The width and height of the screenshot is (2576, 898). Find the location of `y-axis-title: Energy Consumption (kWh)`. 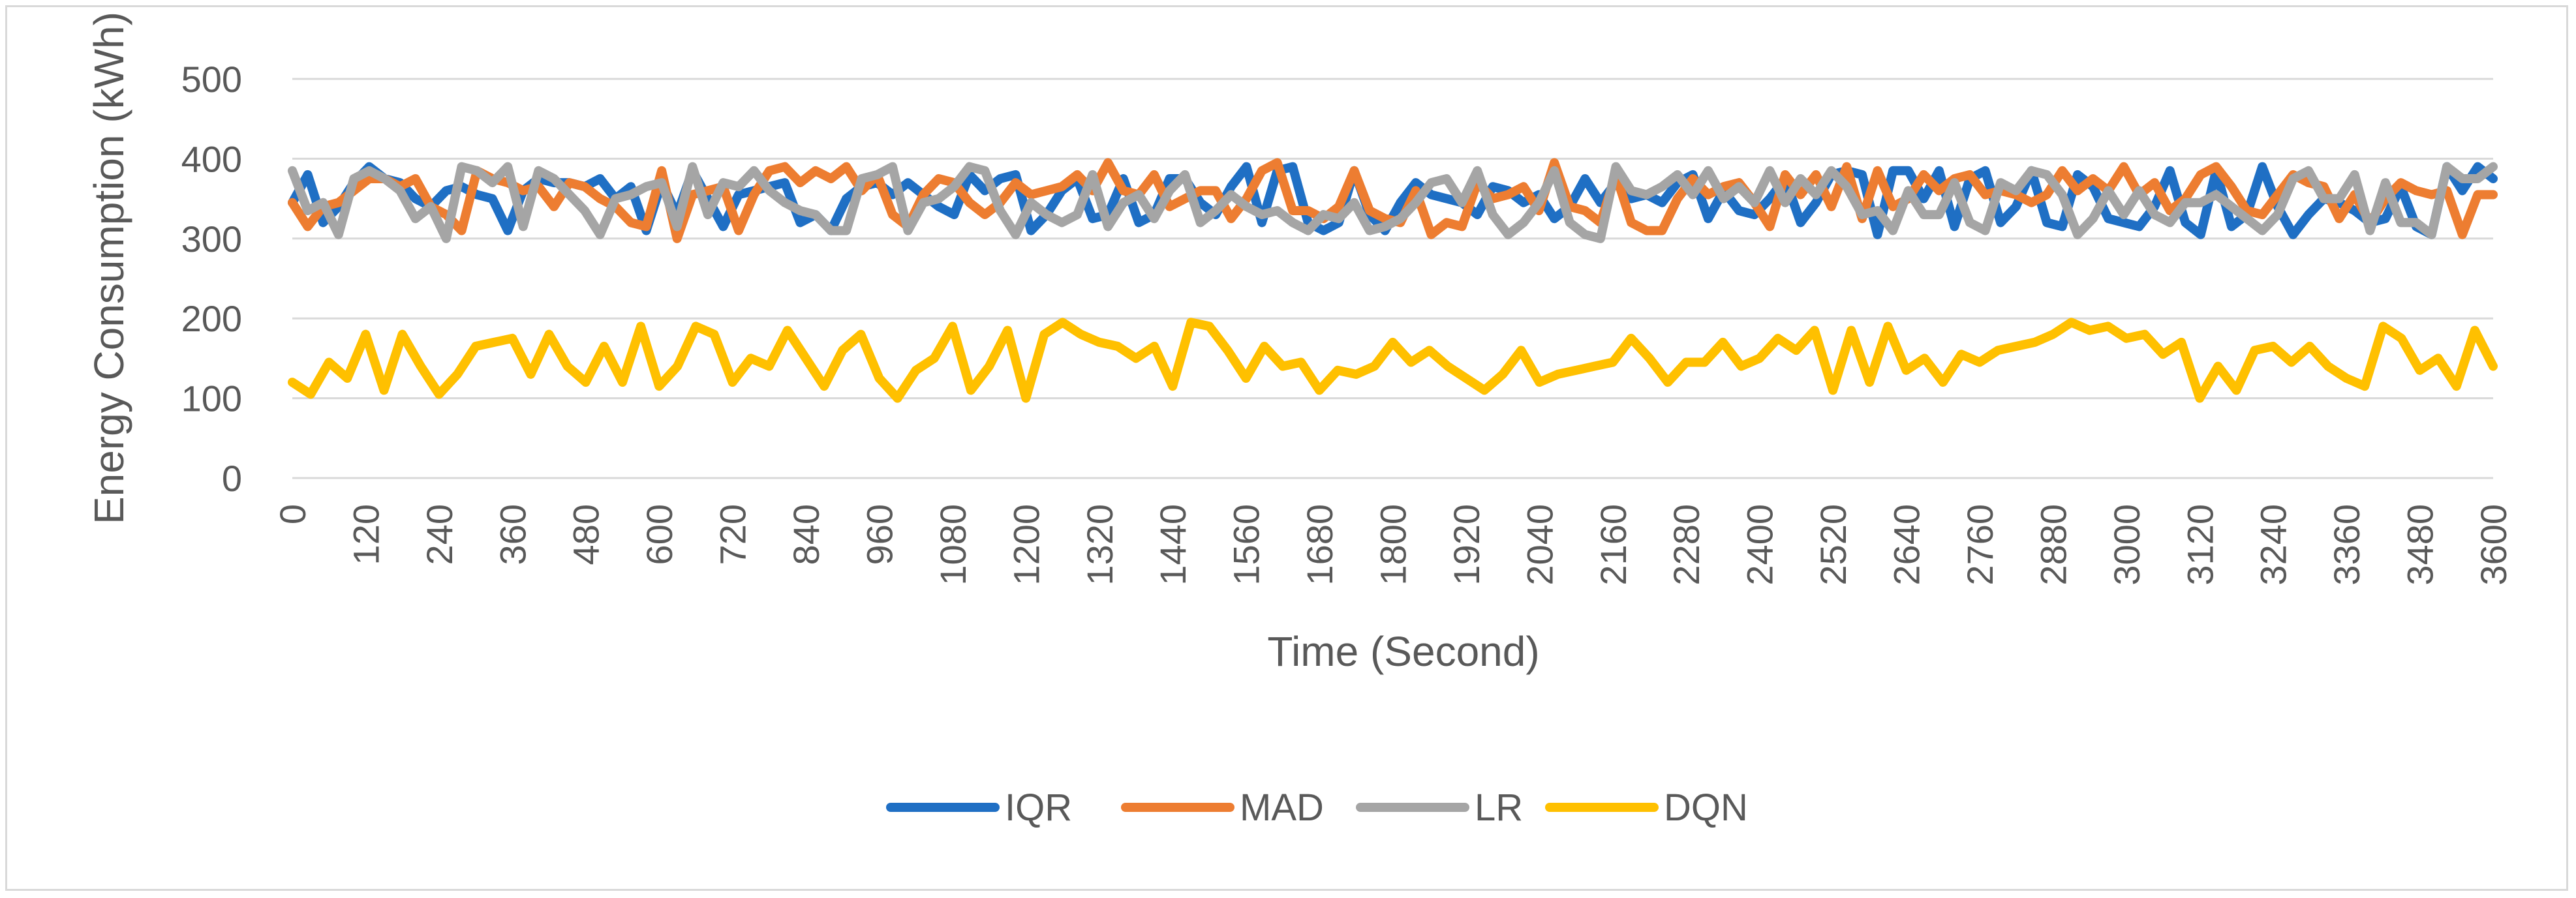

y-axis-title: Energy Consumption (kWh) is located at coordinates (109, 268).